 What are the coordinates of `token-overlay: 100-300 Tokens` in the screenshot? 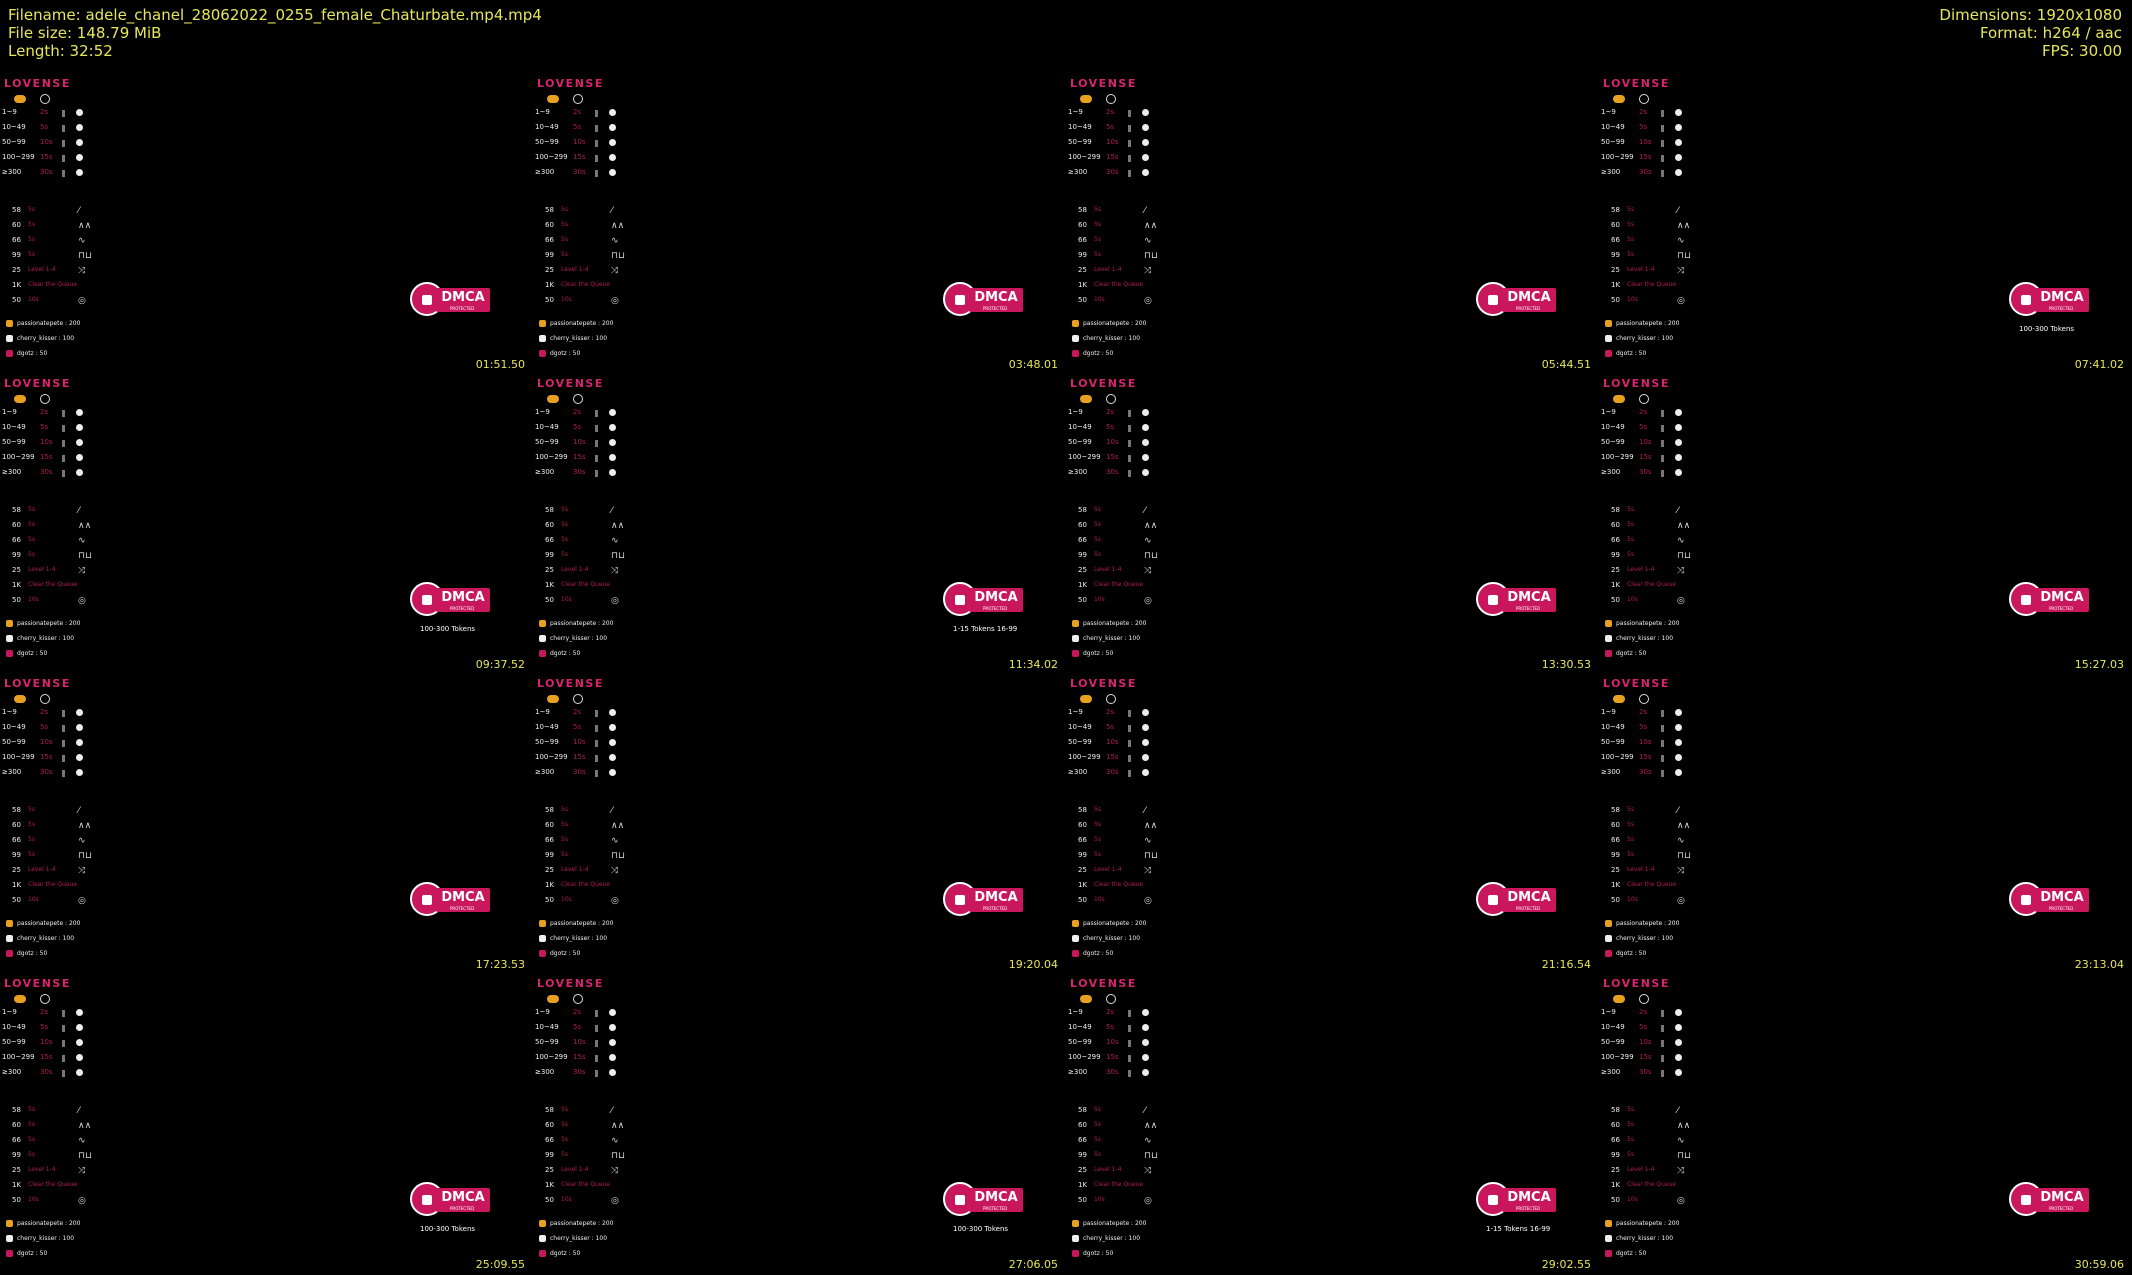 It's located at (448, 1229).